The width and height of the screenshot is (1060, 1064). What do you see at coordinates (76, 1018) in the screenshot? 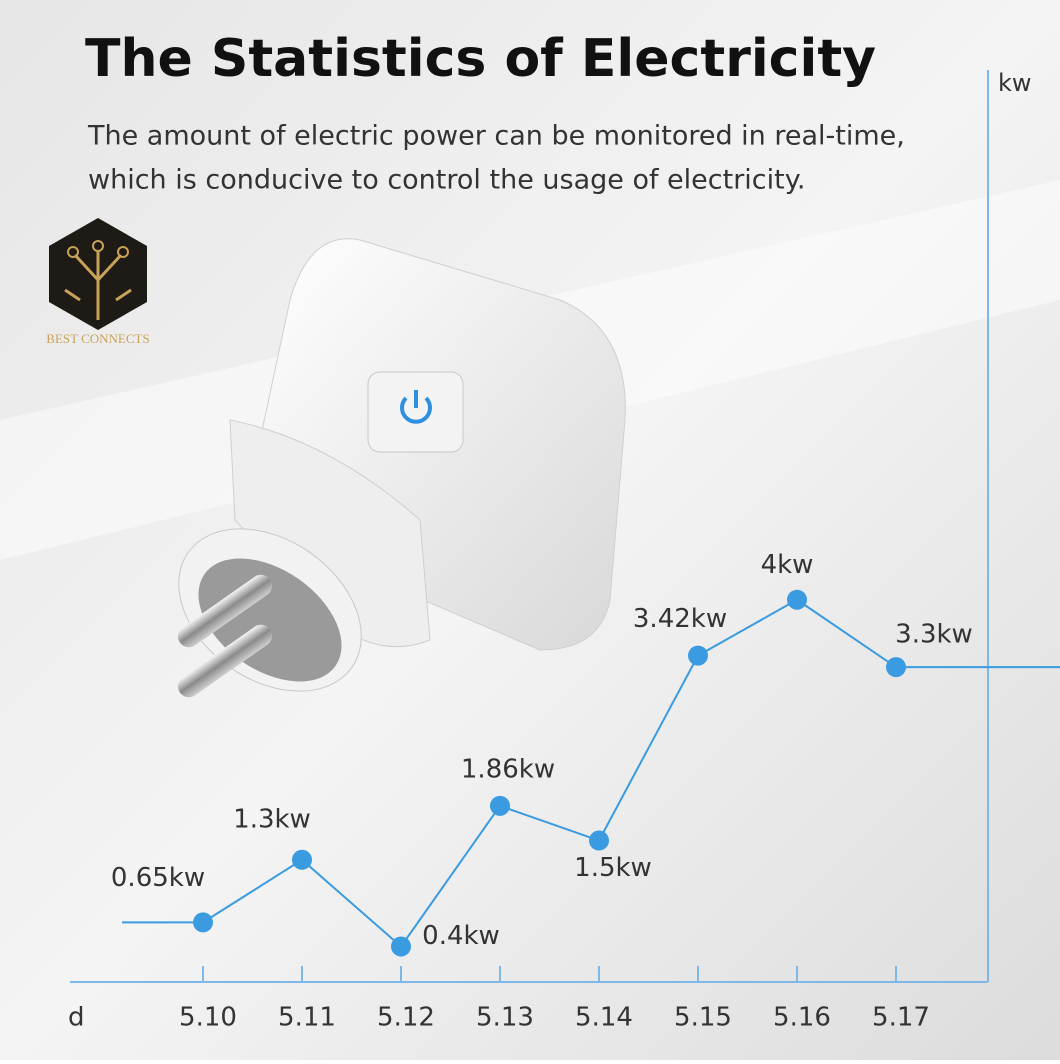
I see `x-axis-label: d` at bounding box center [76, 1018].